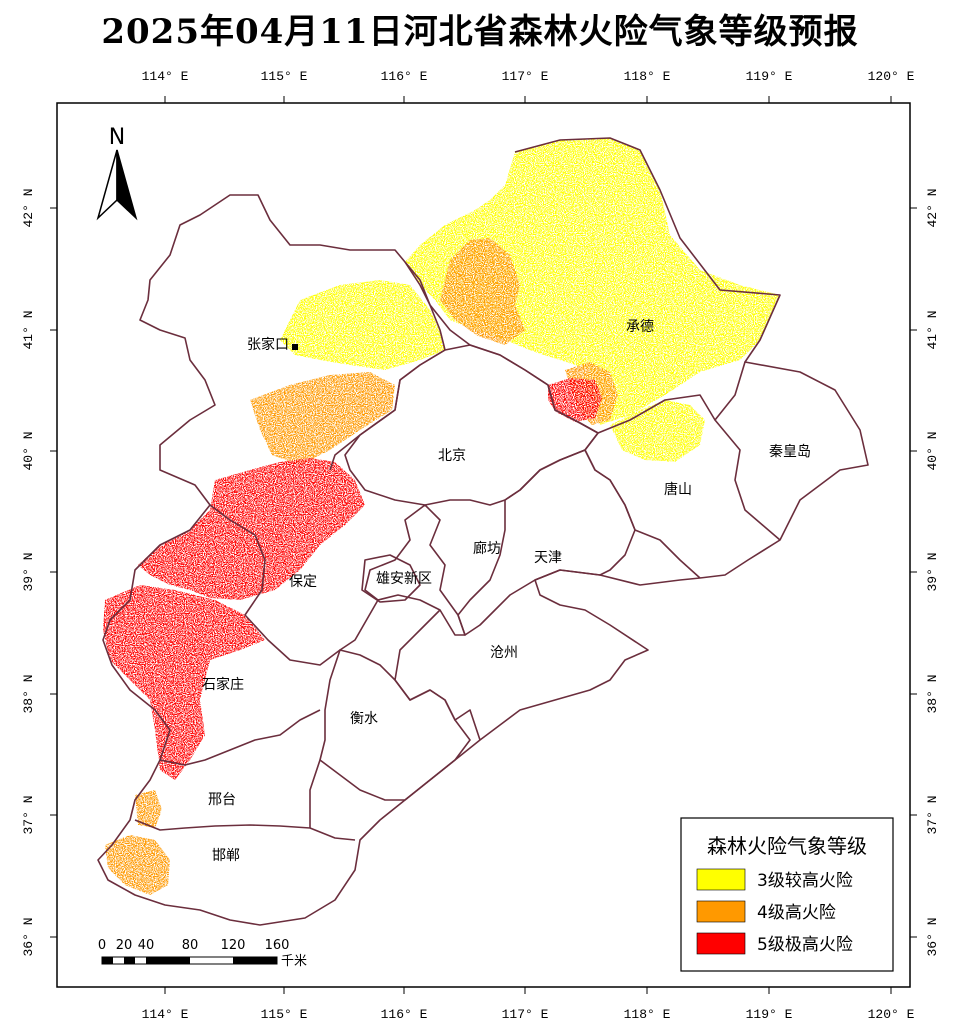  I want to click on lon-label-bottom: 115° E, so click(284, 1014).